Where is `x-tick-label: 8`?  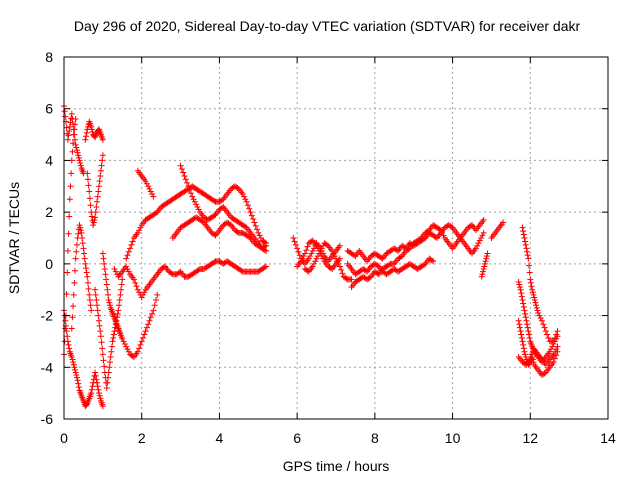
x-tick-label: 8 is located at coordinates (375, 438).